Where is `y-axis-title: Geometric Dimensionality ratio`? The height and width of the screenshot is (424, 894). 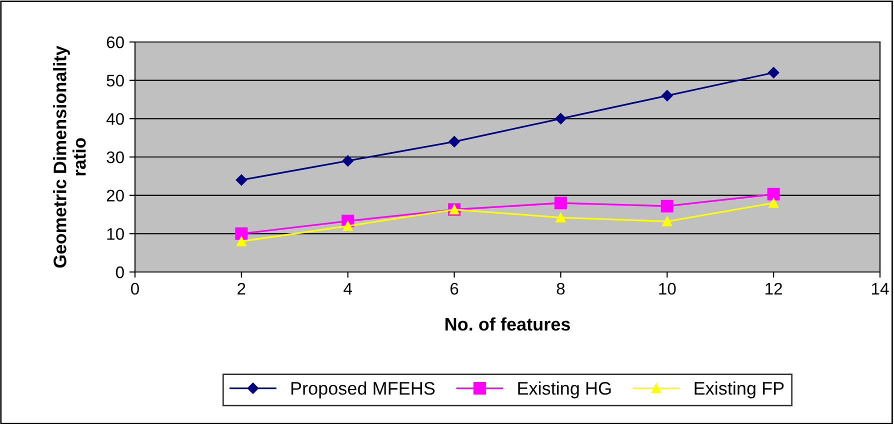 y-axis-title: Geometric Dimensionality ratio is located at coordinates (69, 157).